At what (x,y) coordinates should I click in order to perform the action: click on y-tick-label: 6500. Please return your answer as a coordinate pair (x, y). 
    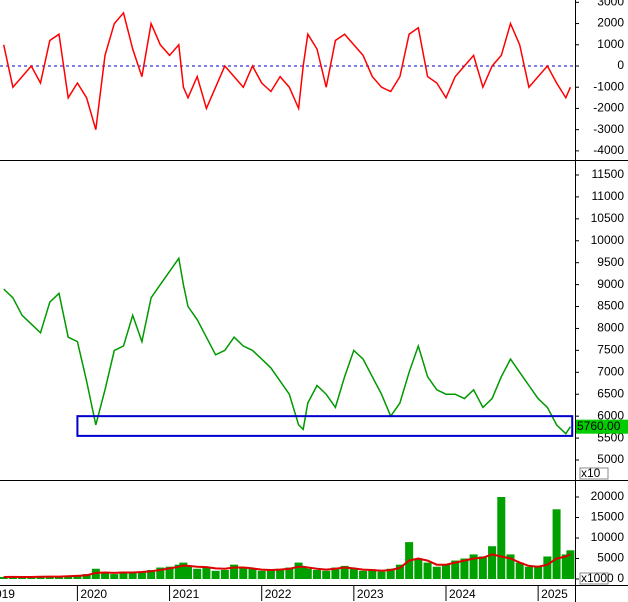
    Looking at the image, I should click on (610, 393).